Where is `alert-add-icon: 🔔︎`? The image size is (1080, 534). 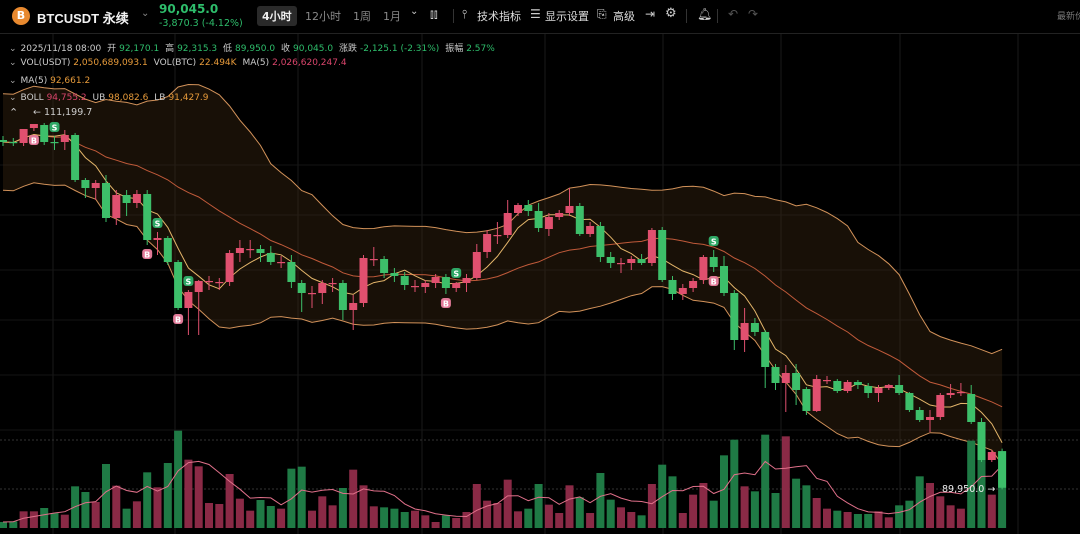 alert-add-icon: 🔔︎ is located at coordinates (705, 14).